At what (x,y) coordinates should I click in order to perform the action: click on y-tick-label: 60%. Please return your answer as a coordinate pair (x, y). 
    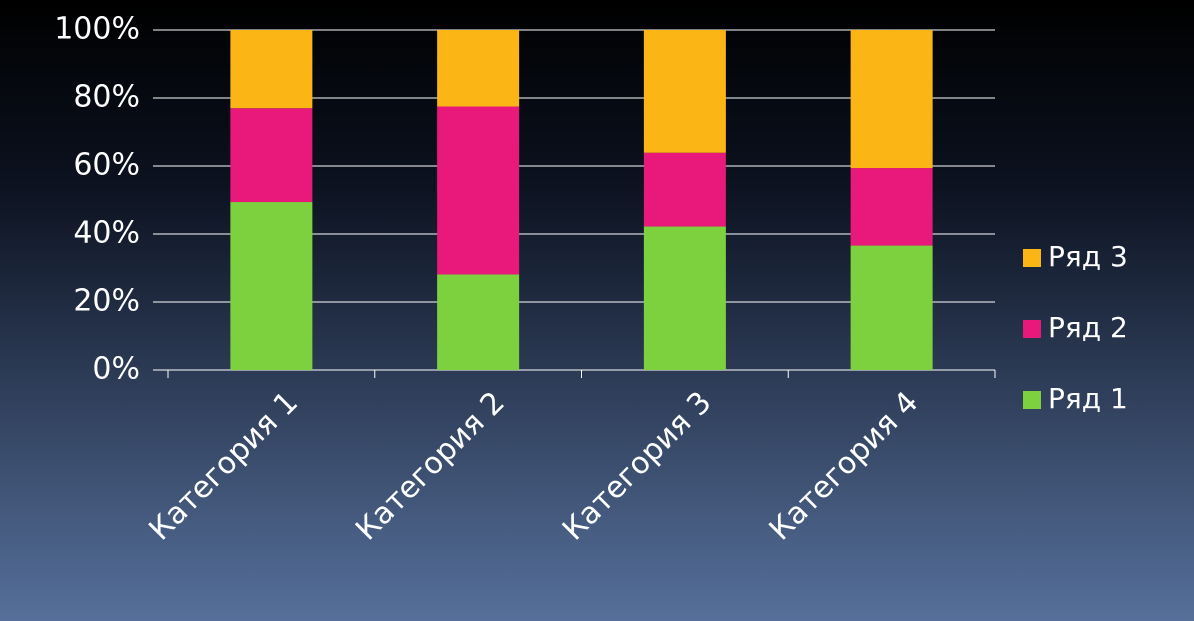
    Looking at the image, I should click on (106, 165).